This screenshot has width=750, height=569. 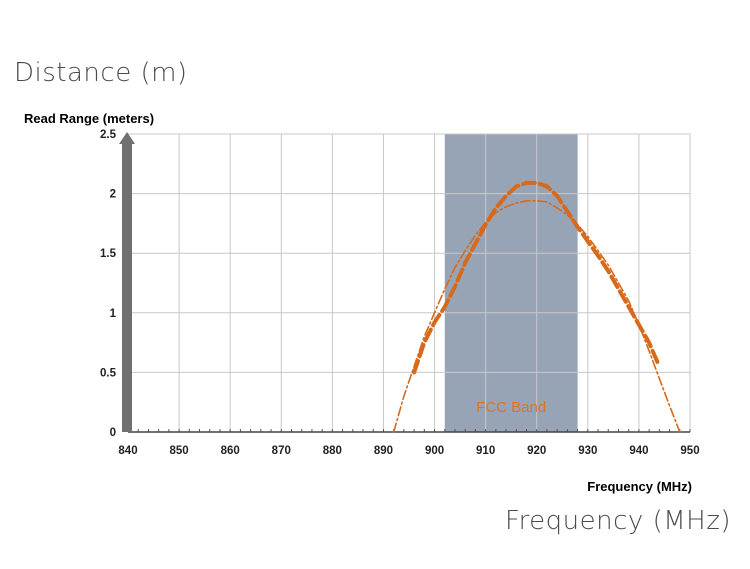 What do you see at coordinates (618, 521) in the screenshot?
I see `x-caption: Frequency (MHz)` at bounding box center [618, 521].